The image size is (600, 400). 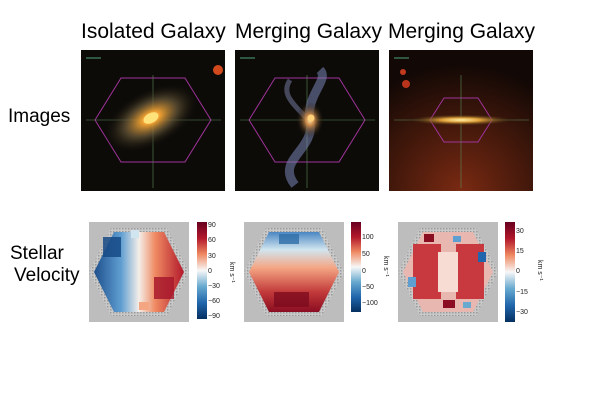 I want to click on column-title-isolated: Isolated Galaxy, so click(x=153, y=31).